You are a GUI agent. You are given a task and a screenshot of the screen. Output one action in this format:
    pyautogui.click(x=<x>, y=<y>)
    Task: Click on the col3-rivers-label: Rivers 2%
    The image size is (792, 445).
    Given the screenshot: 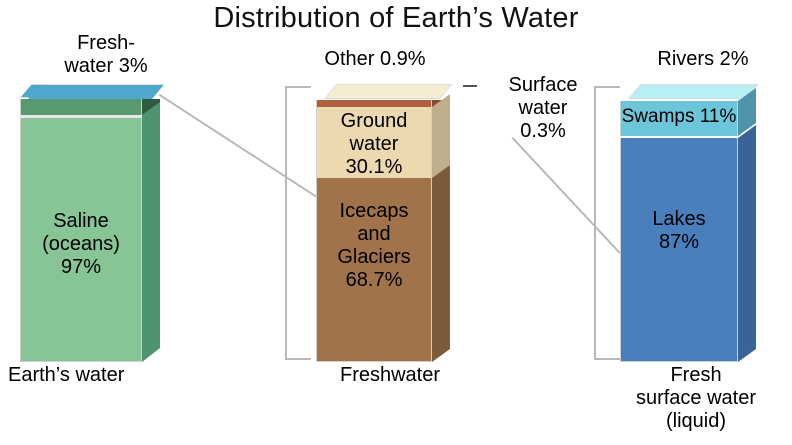 What is the action you would take?
    pyautogui.click(x=703, y=59)
    